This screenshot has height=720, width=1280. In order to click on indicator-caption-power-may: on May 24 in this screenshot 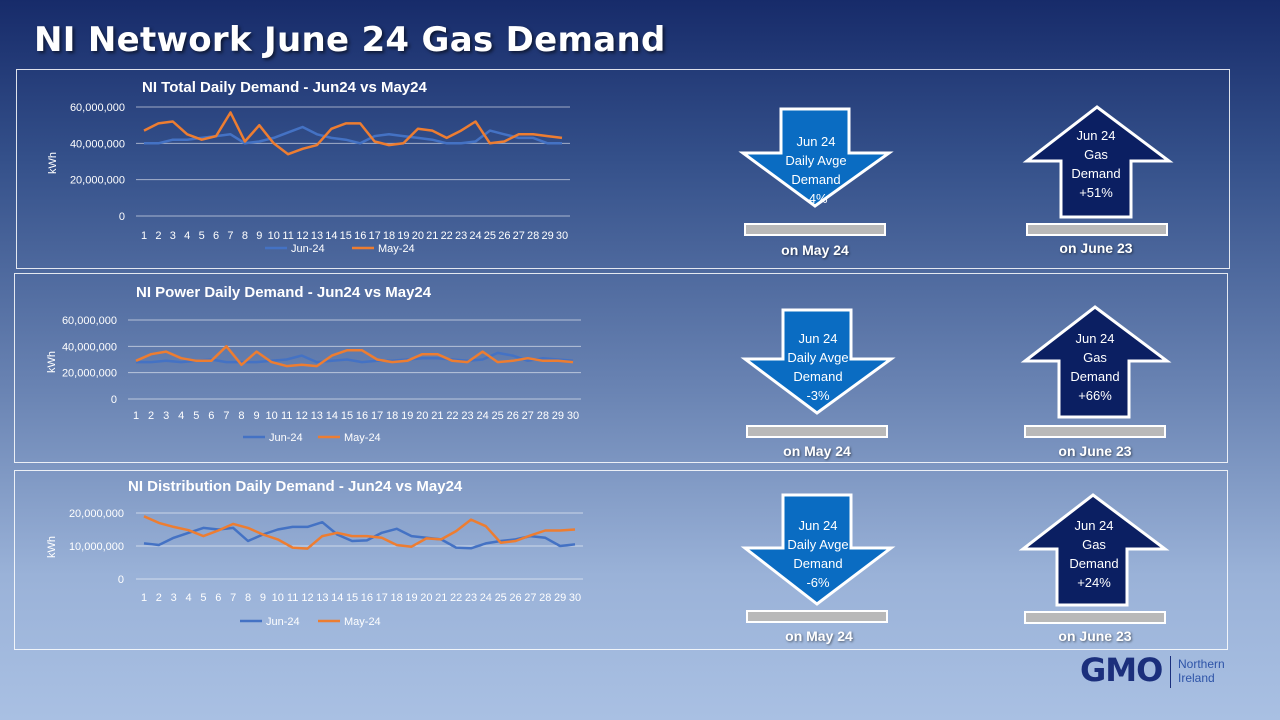, I will do `click(817, 451)`.